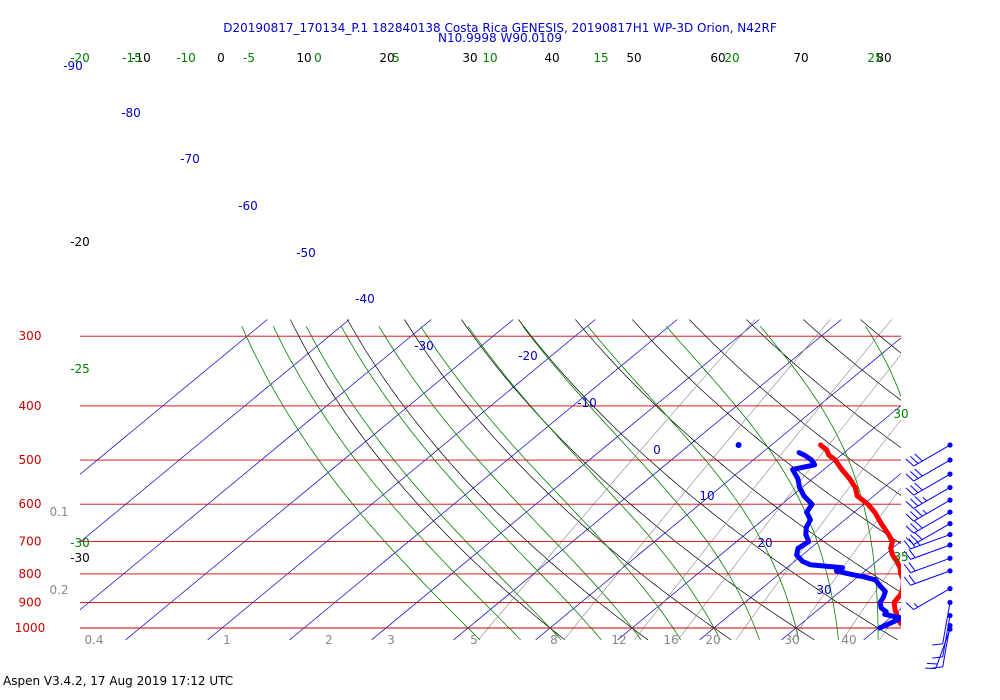 This screenshot has height=700, width=1000. Describe the element at coordinates (227, 640) in the screenshot. I see `mixing-ratio-label: 1` at that location.